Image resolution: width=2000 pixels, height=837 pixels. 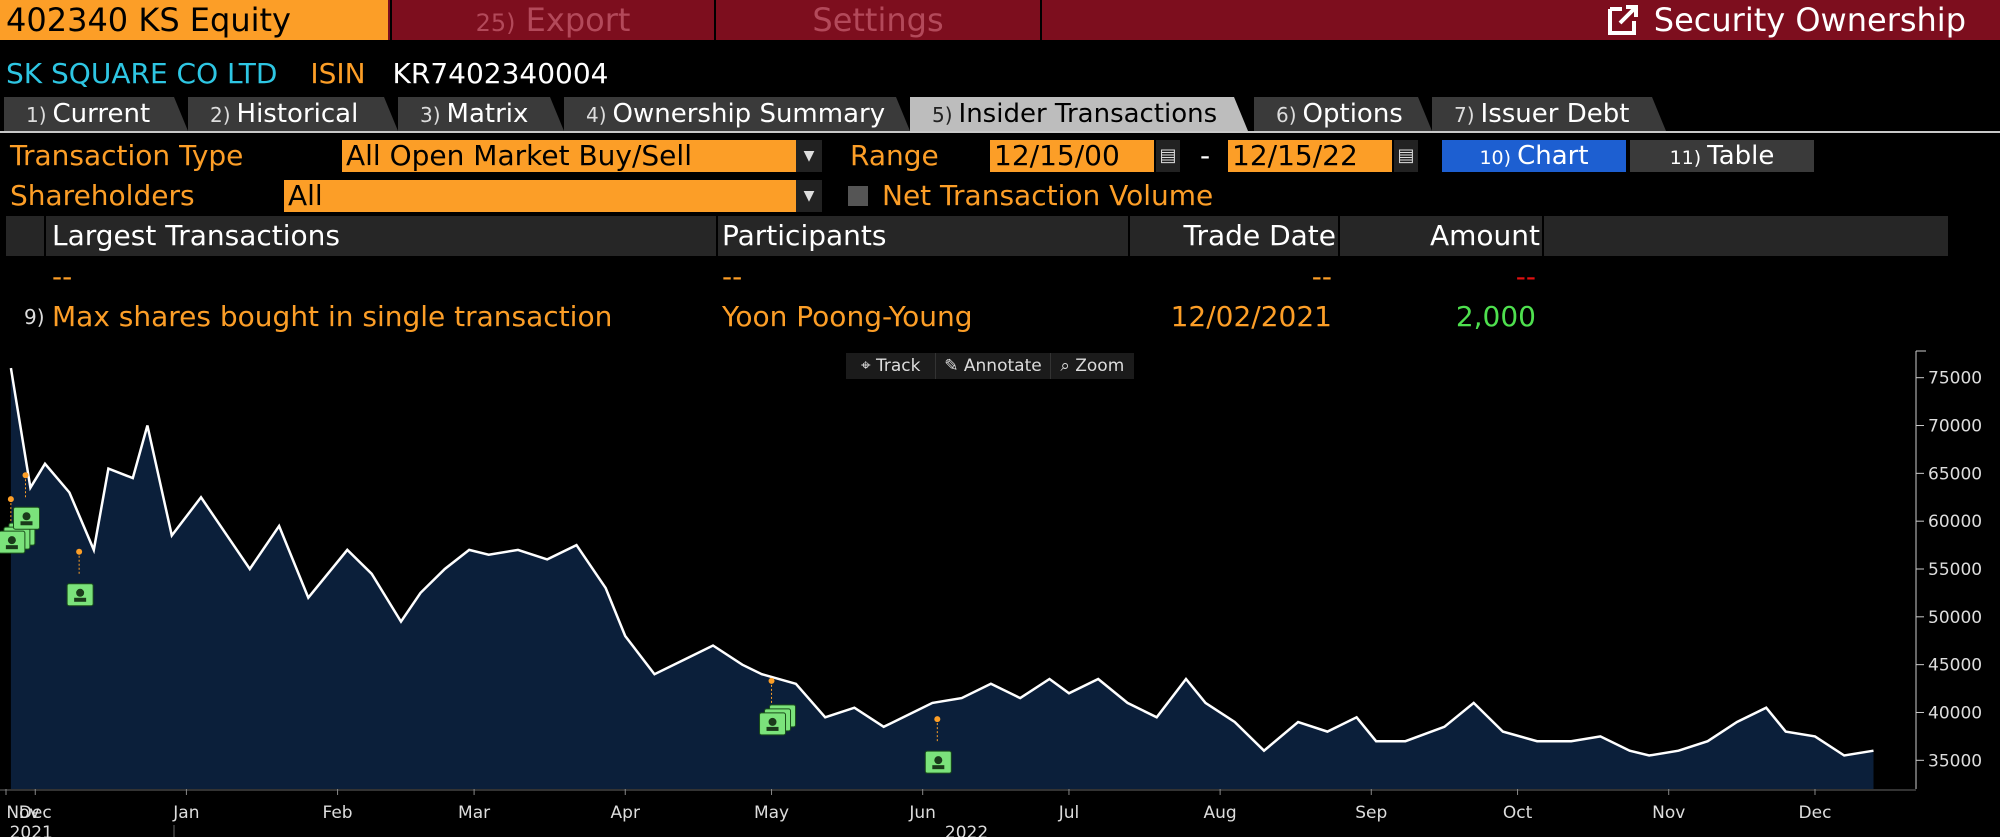 I want to click on x-tick-label: May, so click(x=771, y=813).